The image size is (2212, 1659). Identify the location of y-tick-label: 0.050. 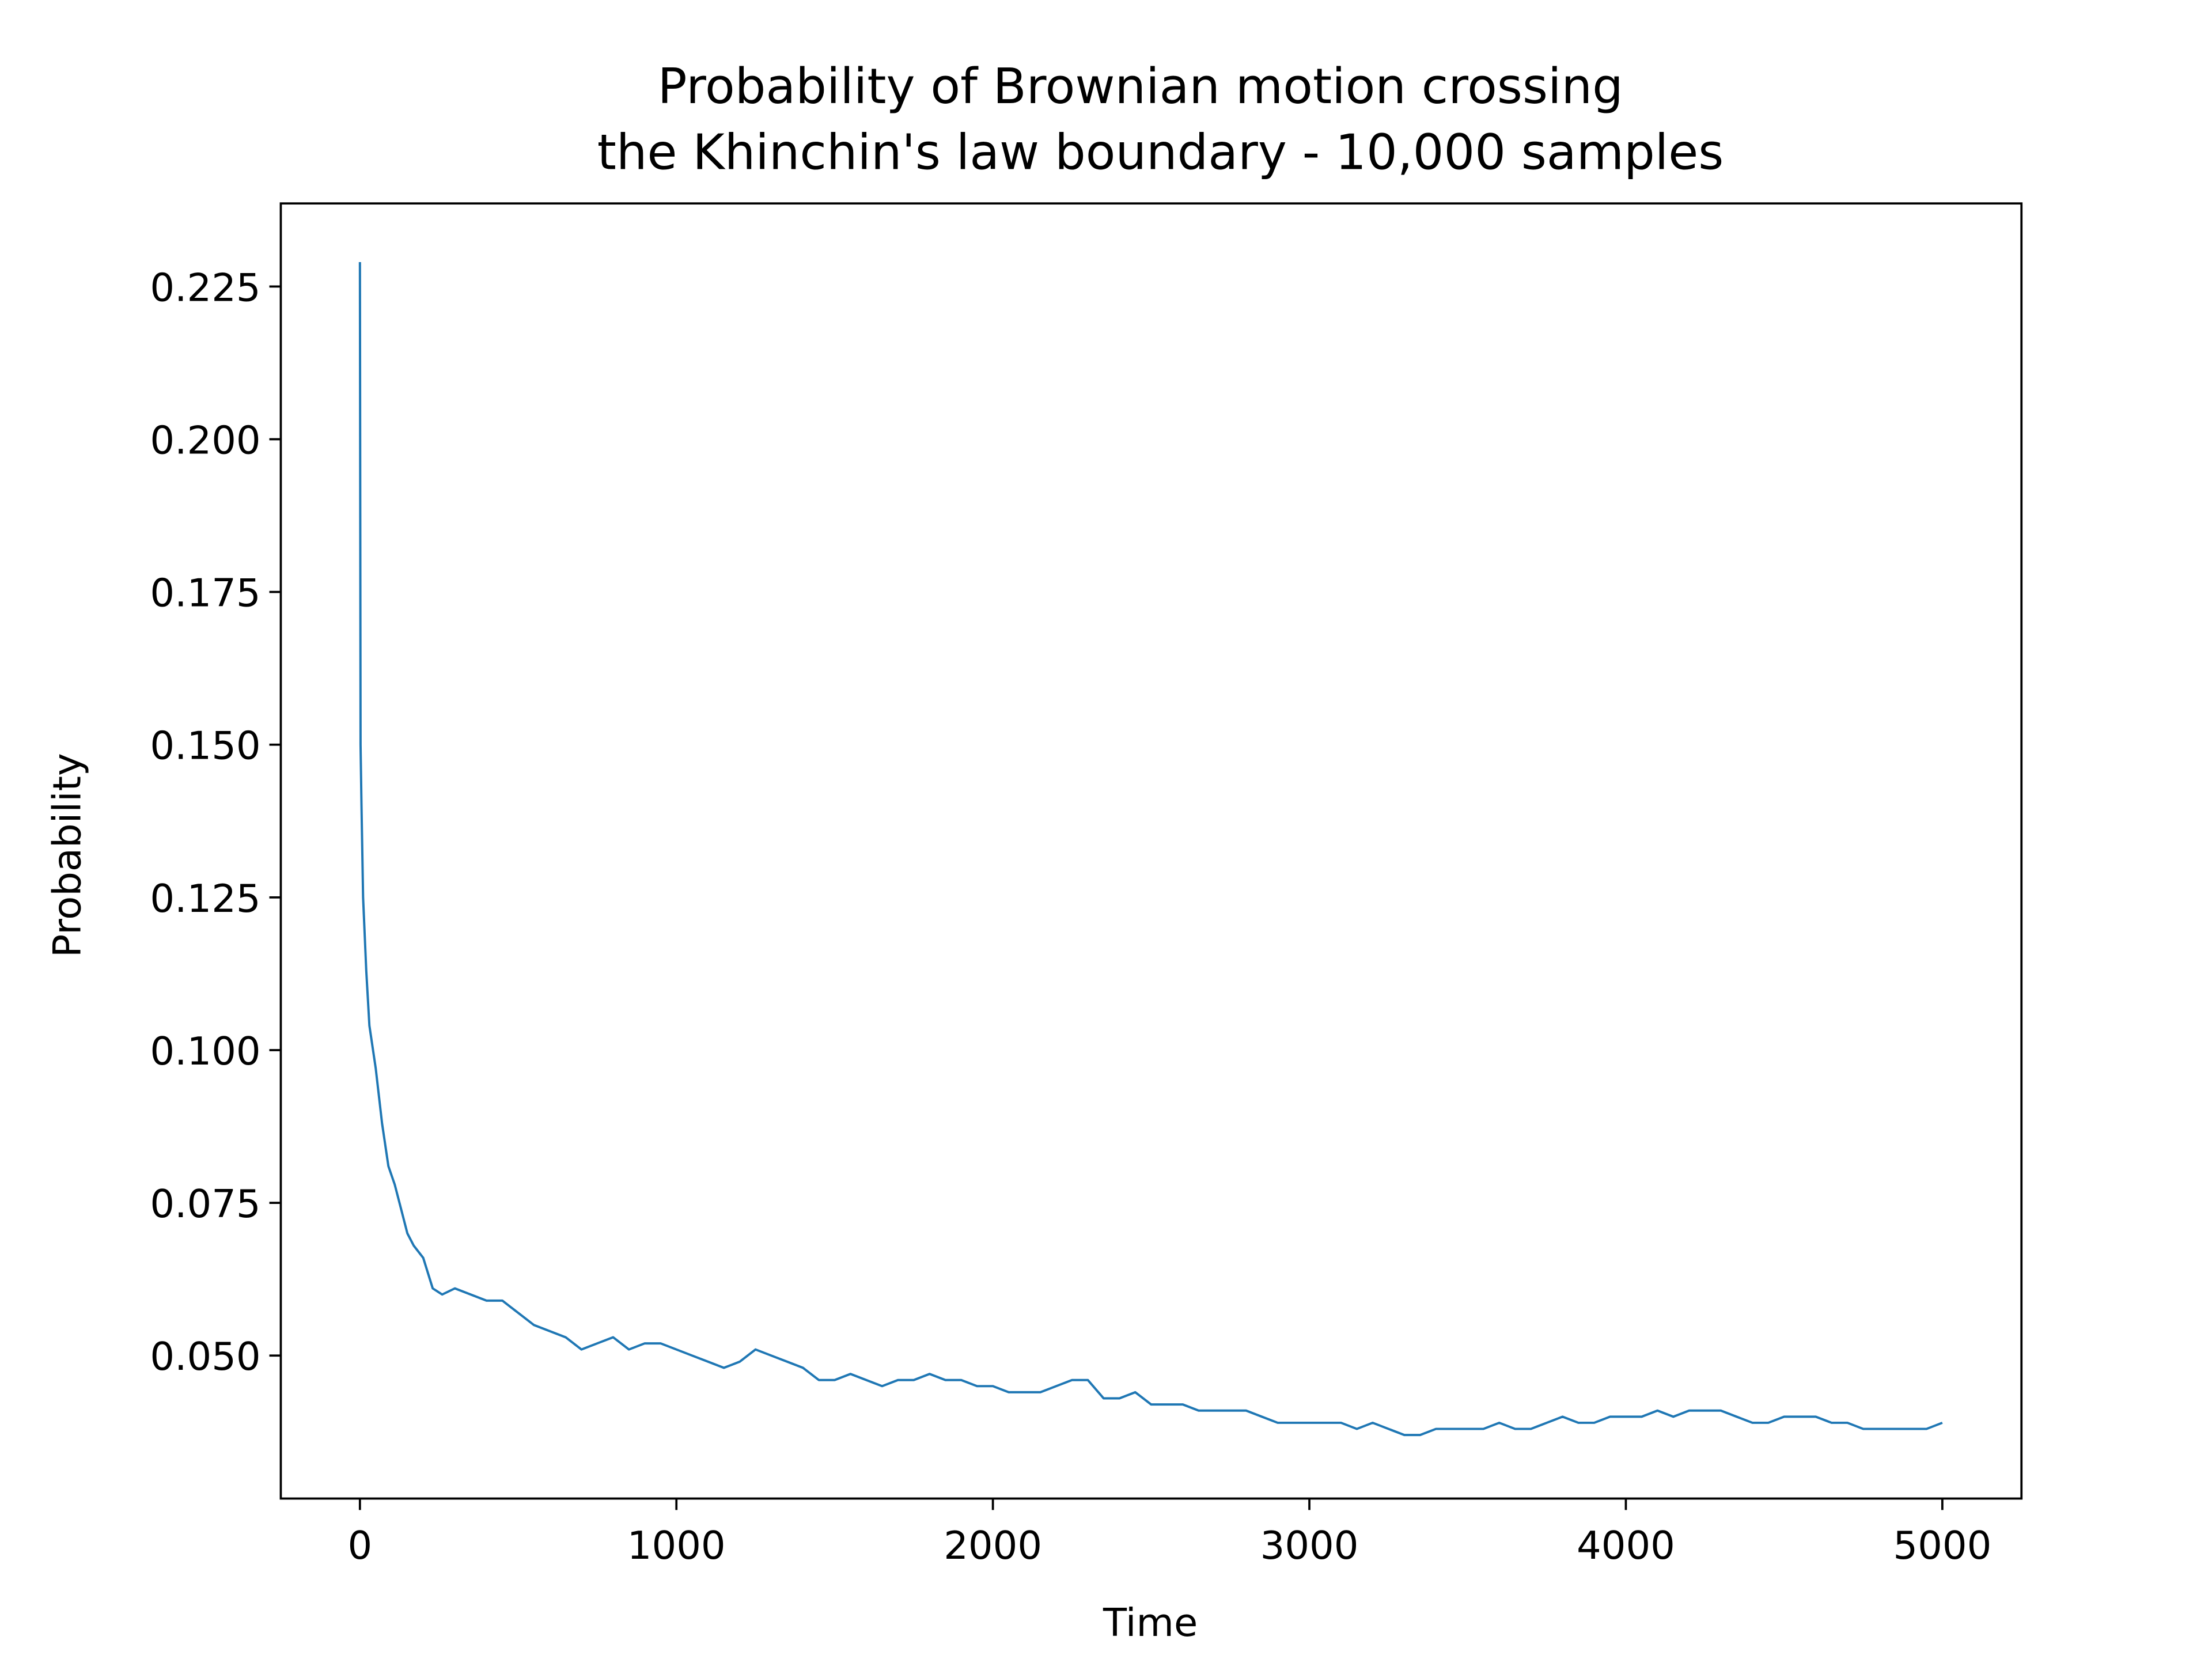
(205, 1356).